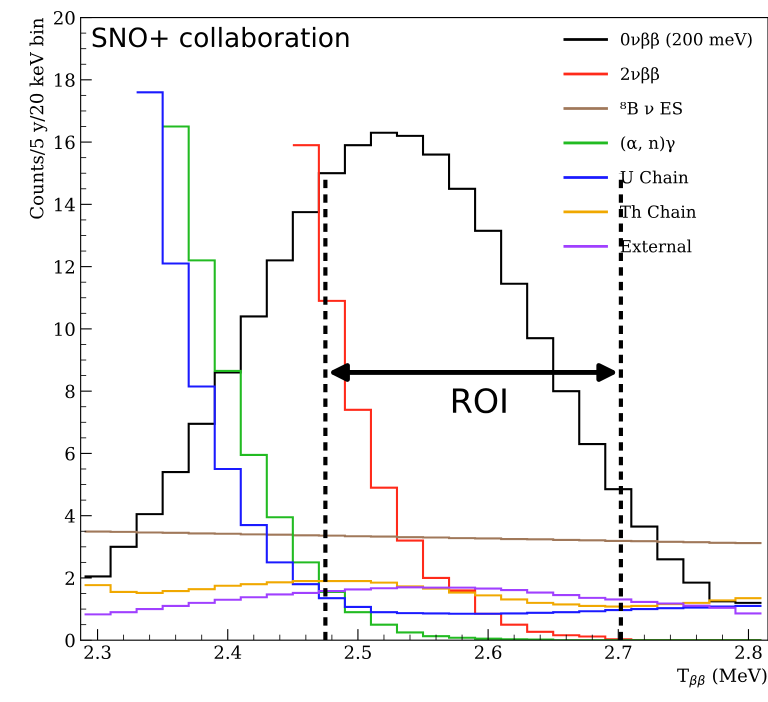 The width and height of the screenshot is (768, 702). I want to click on annotation: ROI, so click(479, 401).